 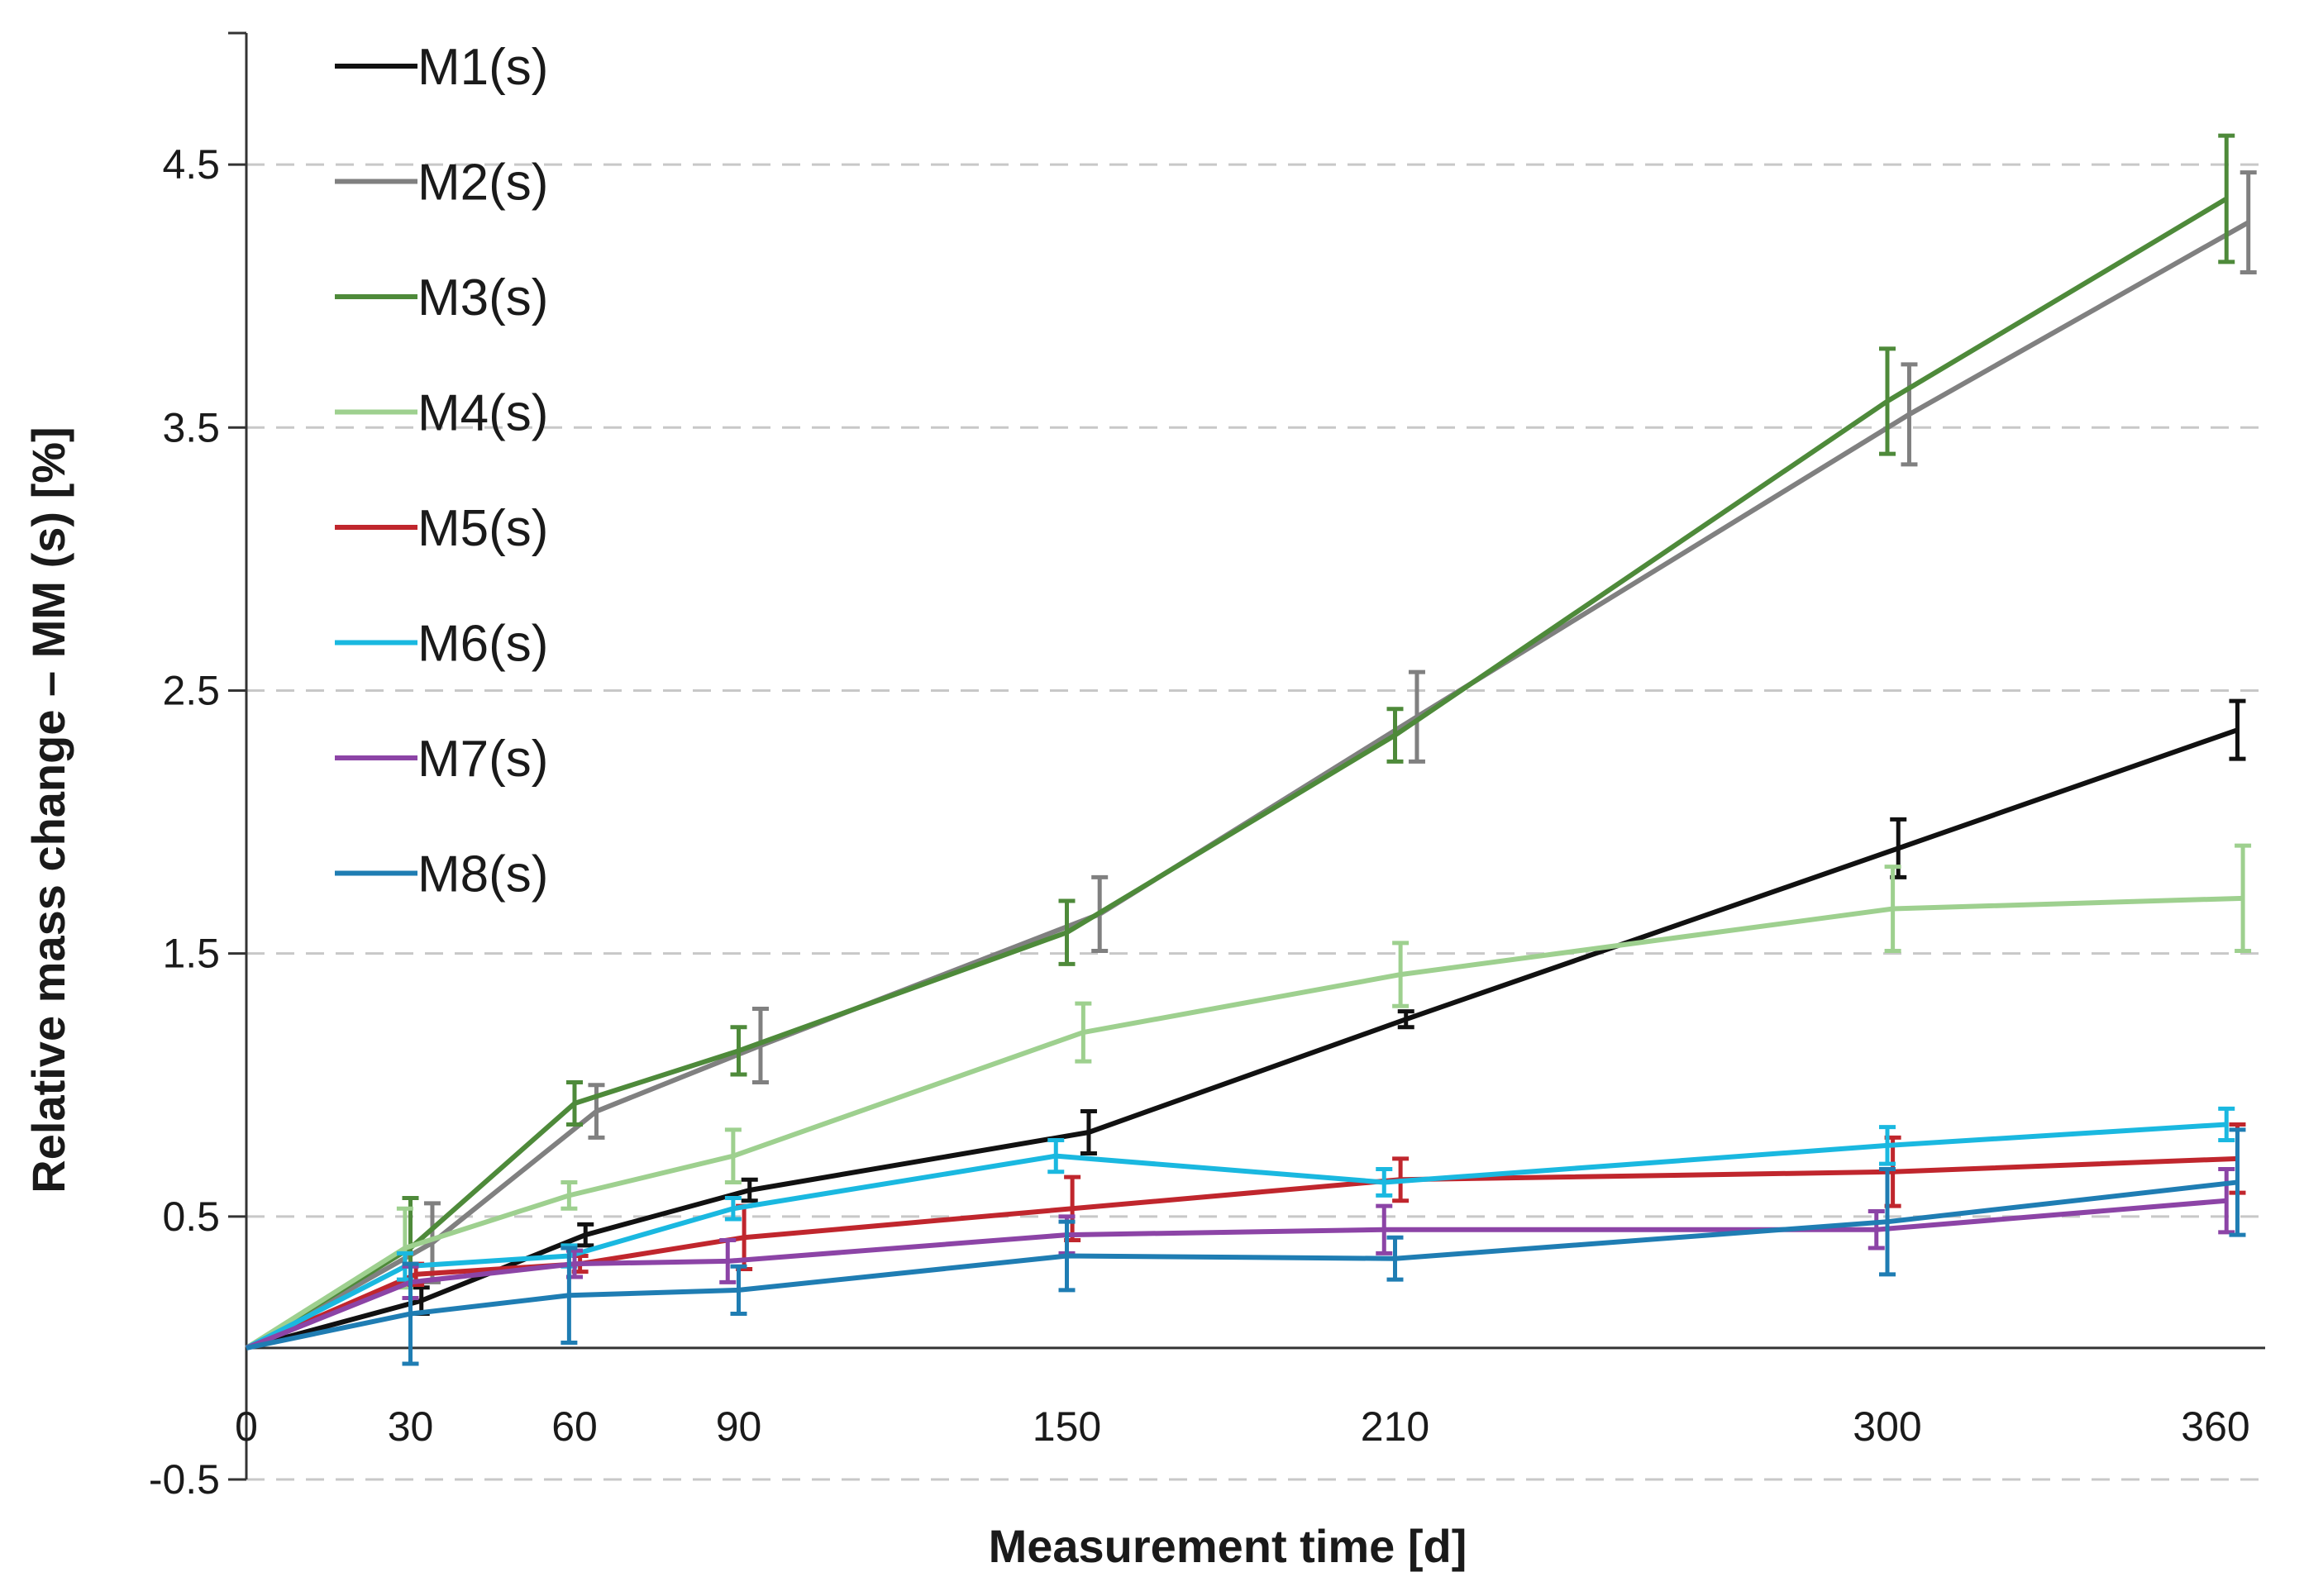 What do you see at coordinates (483, 297) in the screenshot?
I see `legend-label: M3(s)` at bounding box center [483, 297].